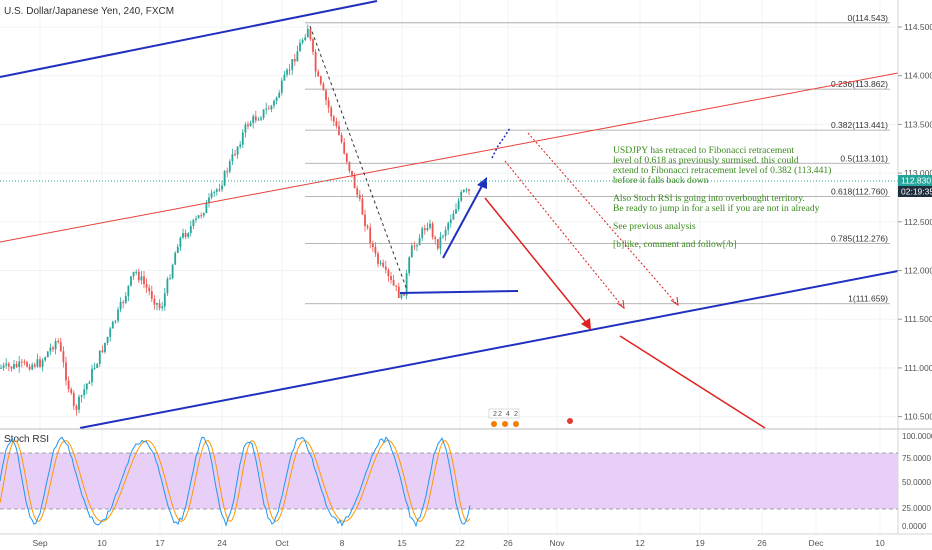 The height and width of the screenshot is (550, 932). What do you see at coordinates (918, 271) in the screenshot?
I see `price-tick-label-5: 112.000` at bounding box center [918, 271].